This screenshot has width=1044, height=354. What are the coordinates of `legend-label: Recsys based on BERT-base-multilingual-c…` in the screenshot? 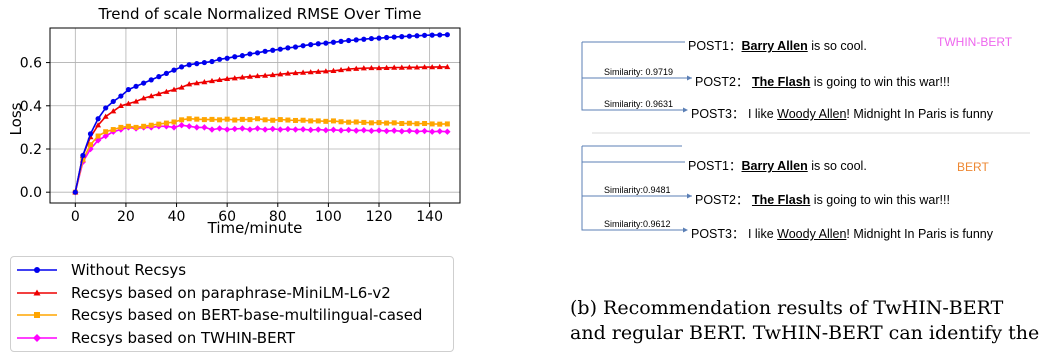 It's located at (247, 315).